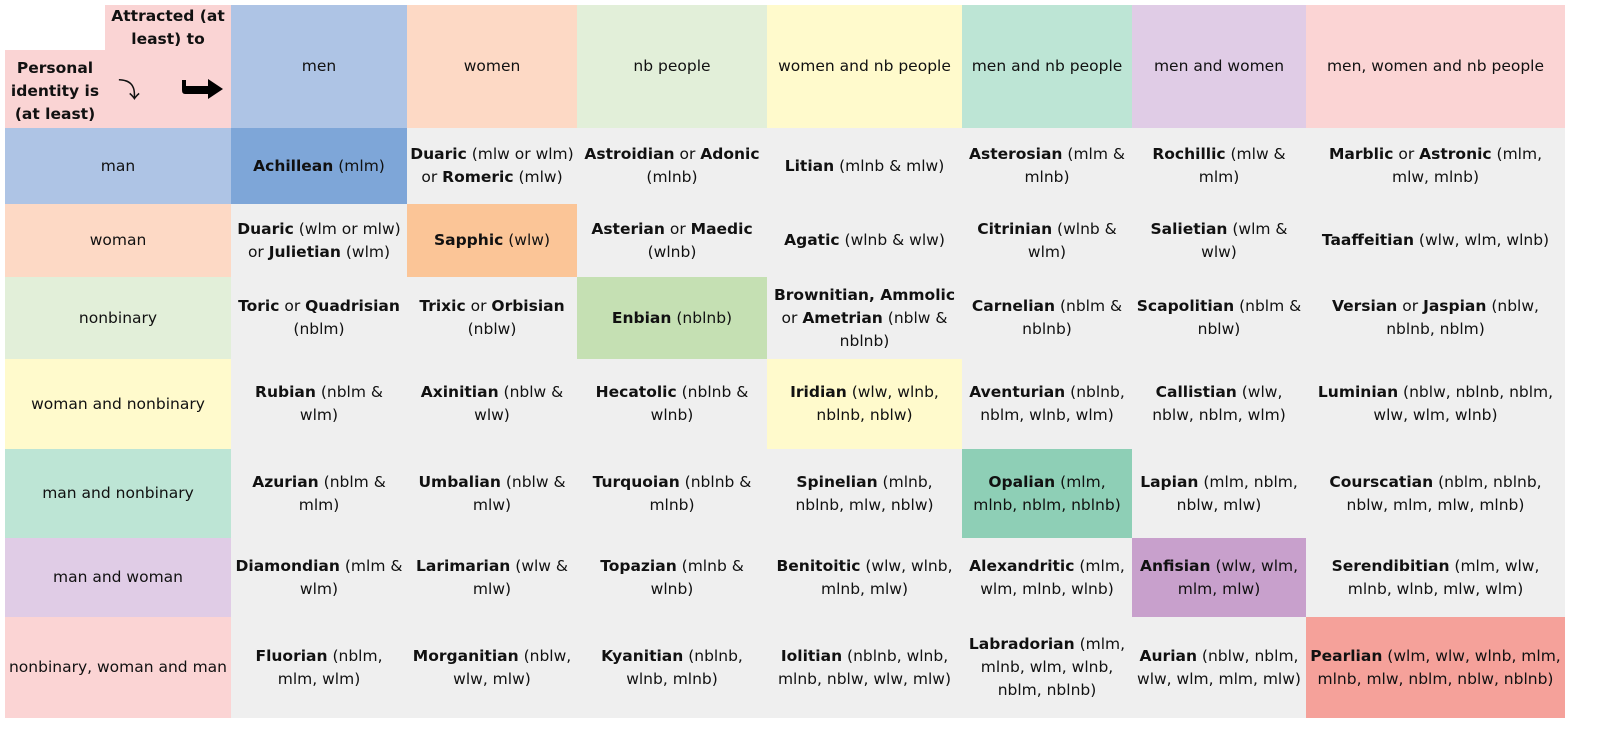  Describe the element at coordinates (55, 91) in the screenshot. I see `personal-identity-label: Personal identity is (at least)` at that location.